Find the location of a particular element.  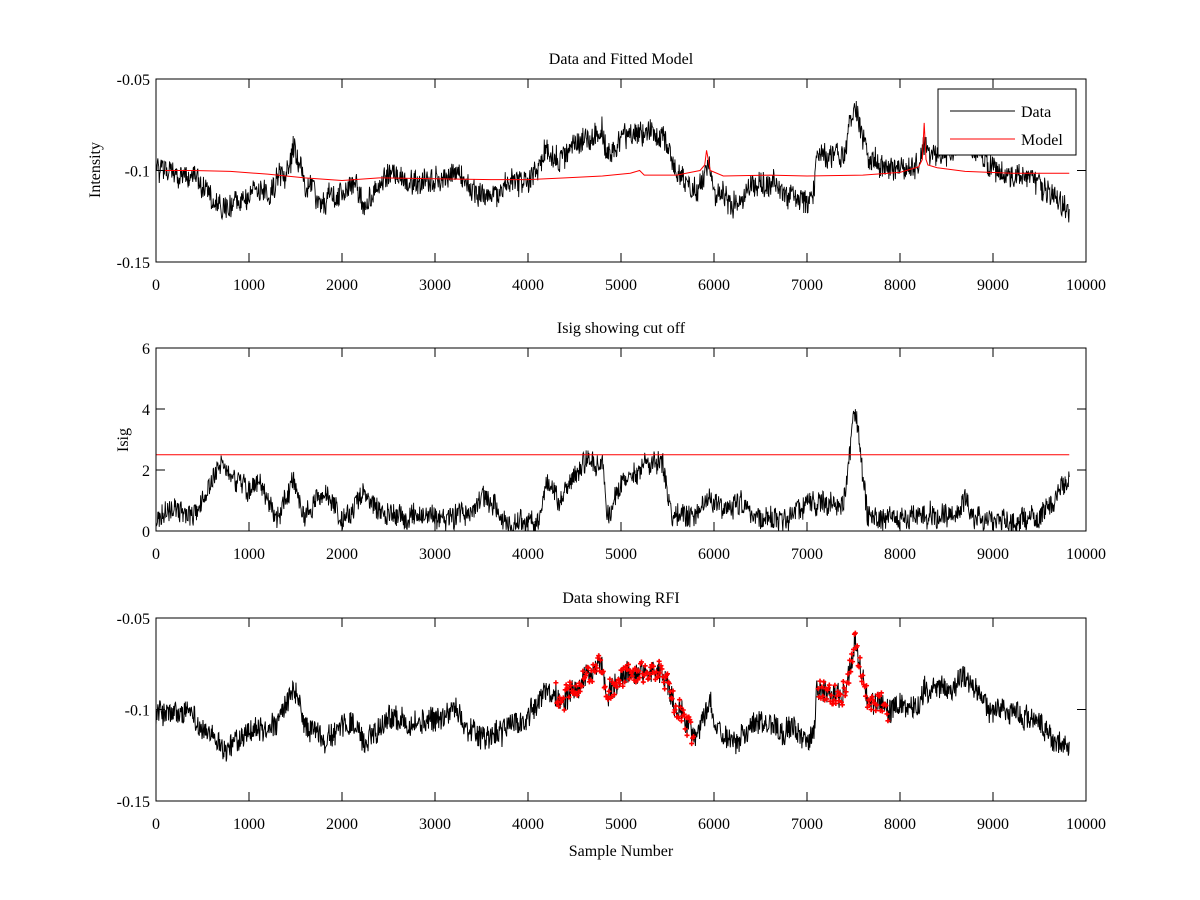

y-tick-label: -0.15 is located at coordinates (133, 263).